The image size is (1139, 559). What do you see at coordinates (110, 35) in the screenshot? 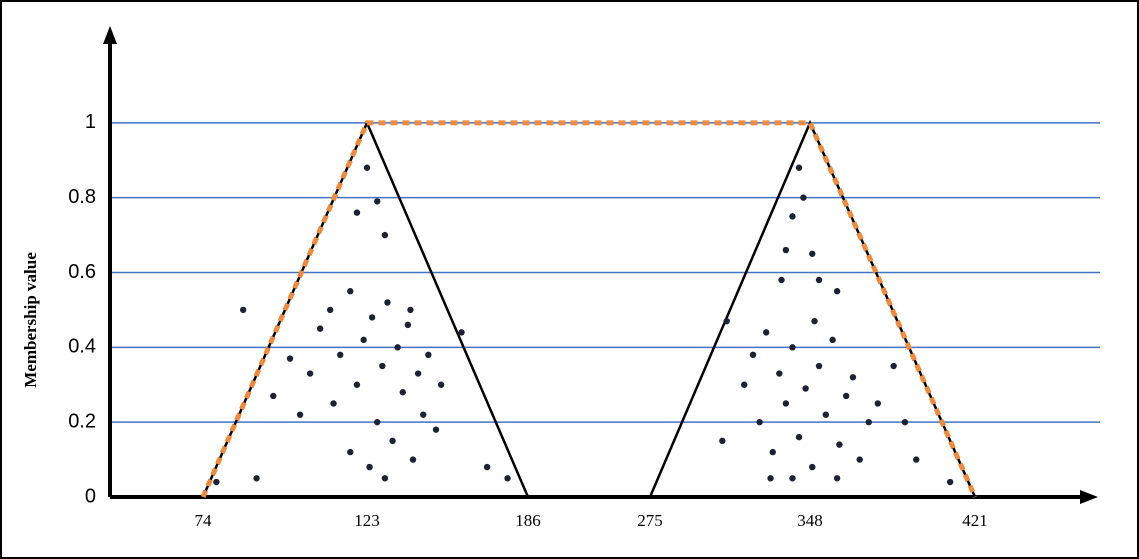
I see `y-axis-arrow` at bounding box center [110, 35].